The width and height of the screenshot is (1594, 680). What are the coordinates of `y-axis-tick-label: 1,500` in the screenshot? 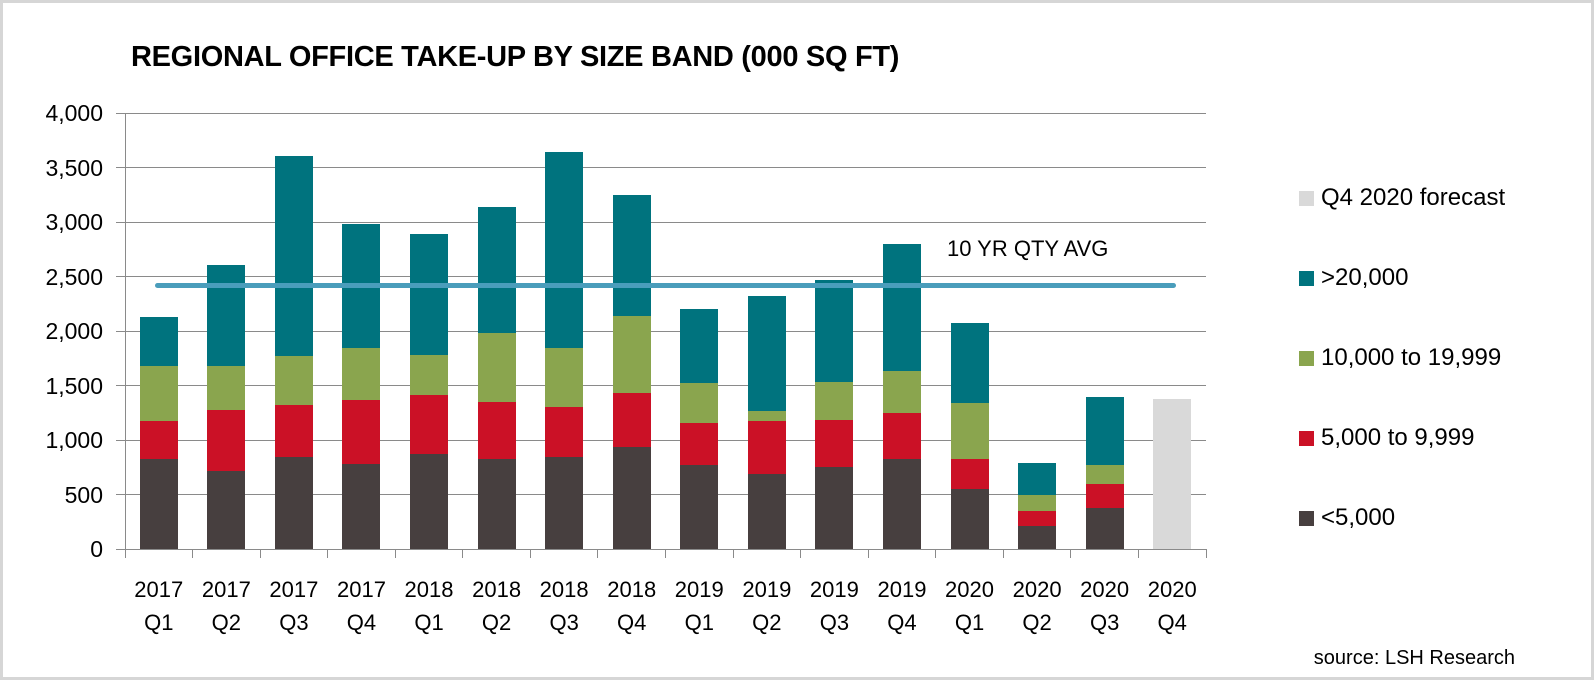 It's located at (74, 385).